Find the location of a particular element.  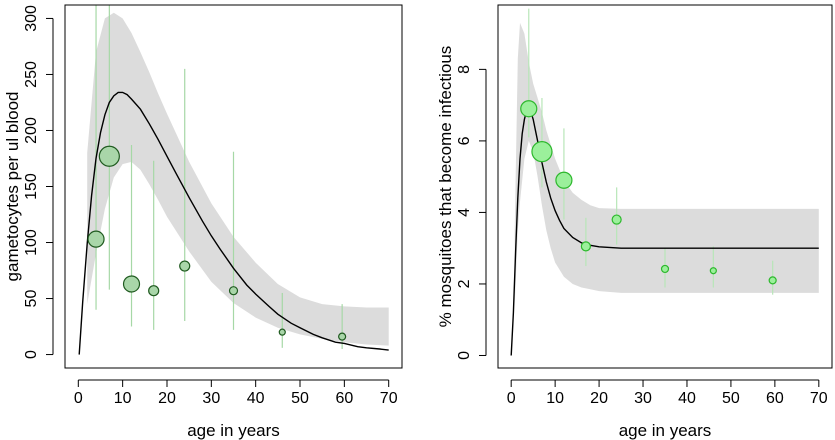

y-axis: 0 2 4 6 8% mosquitoes that become infectious is located at coordinates (461, 203).